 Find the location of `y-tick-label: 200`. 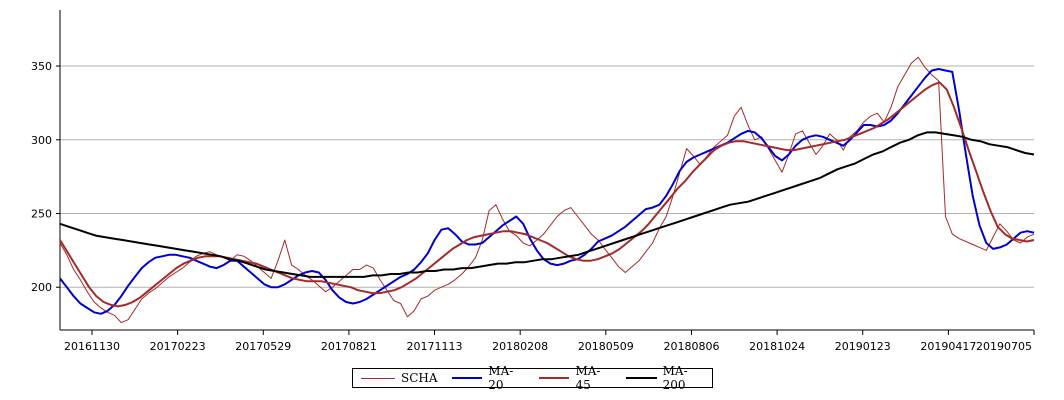

y-tick-label: 200 is located at coordinates (41, 287).